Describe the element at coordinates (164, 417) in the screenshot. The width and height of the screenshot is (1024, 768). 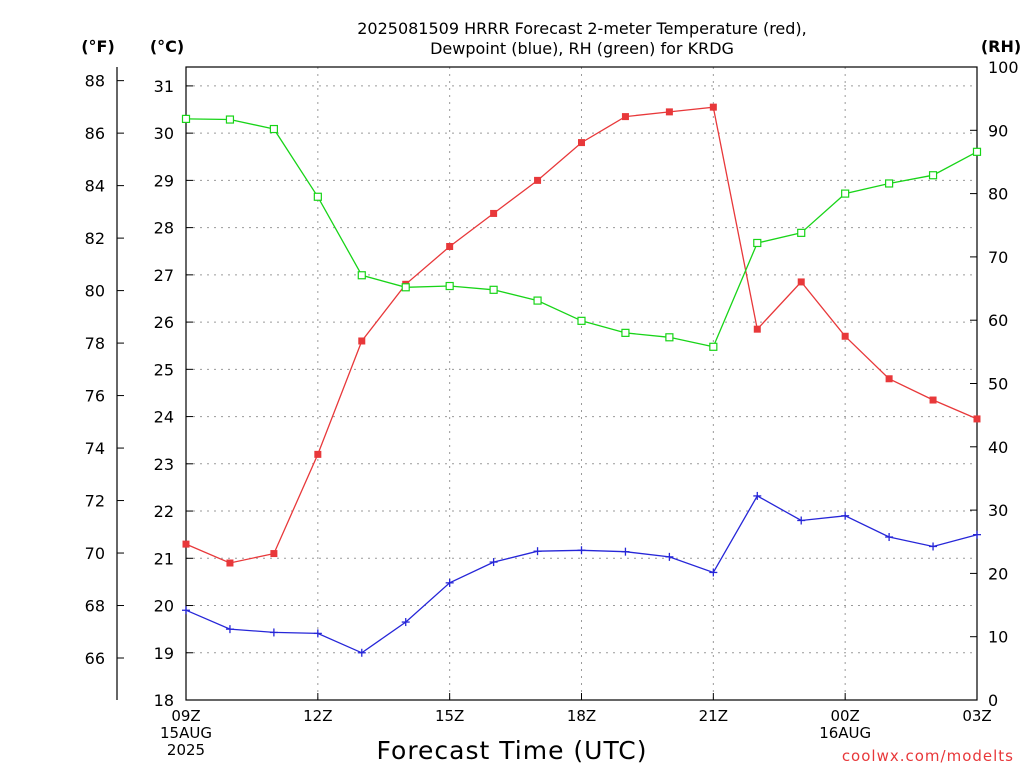
I see `celsius-tick-label: 24` at that location.